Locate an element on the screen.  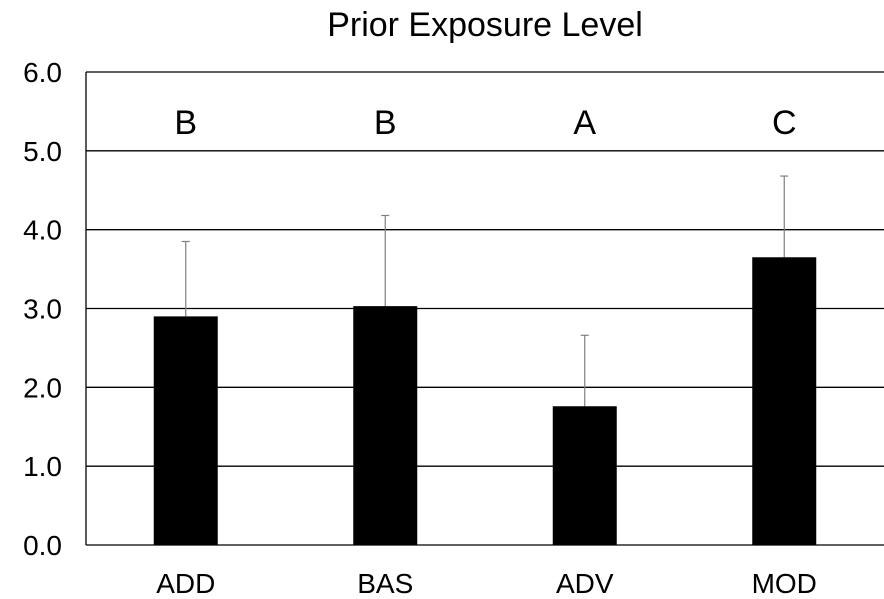
significance-label-adv: A is located at coordinates (584, 123).